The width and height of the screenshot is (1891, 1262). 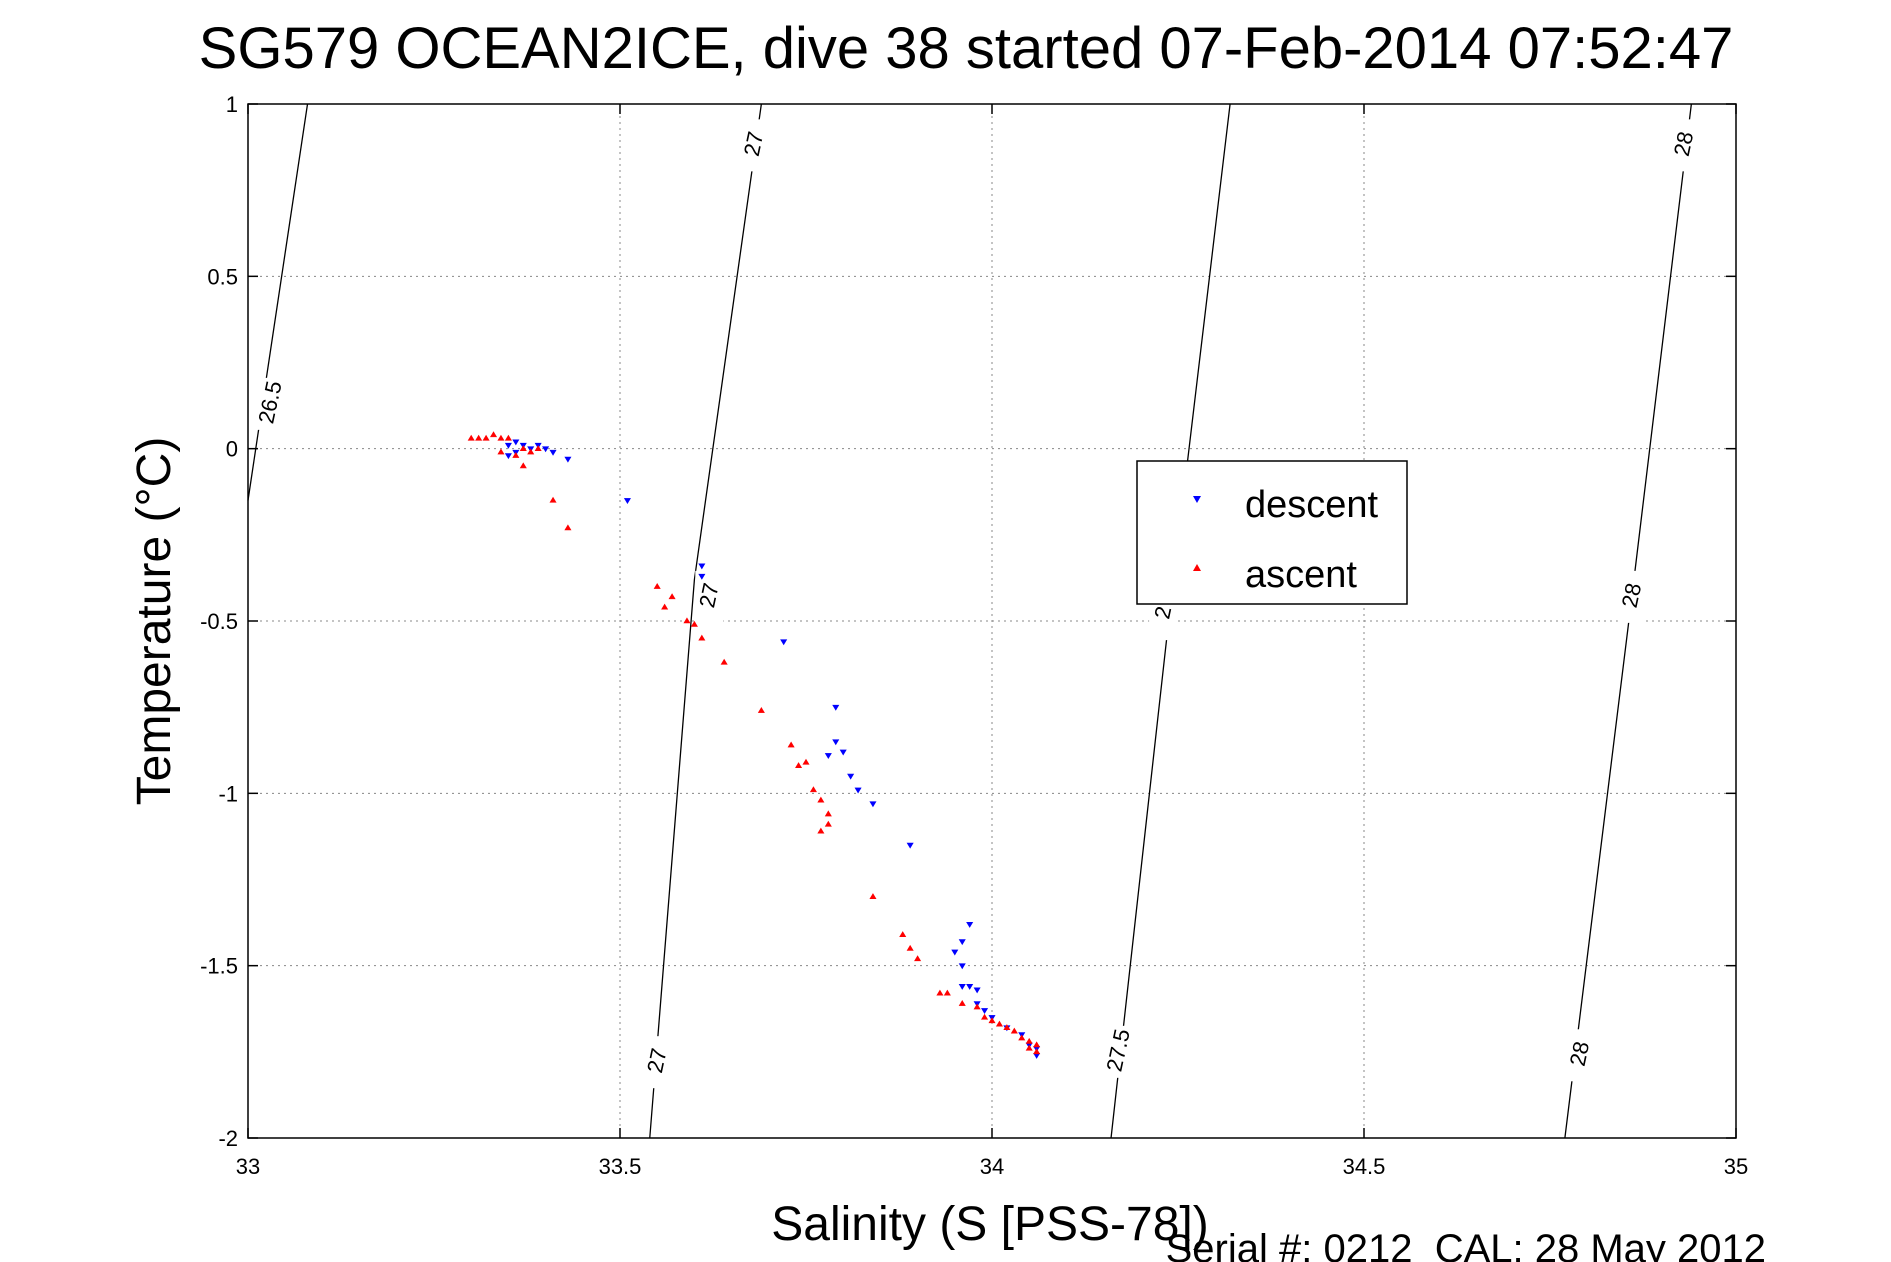 What do you see at coordinates (620, 1166) in the screenshot?
I see `x-tick-label: 33.5` at bounding box center [620, 1166].